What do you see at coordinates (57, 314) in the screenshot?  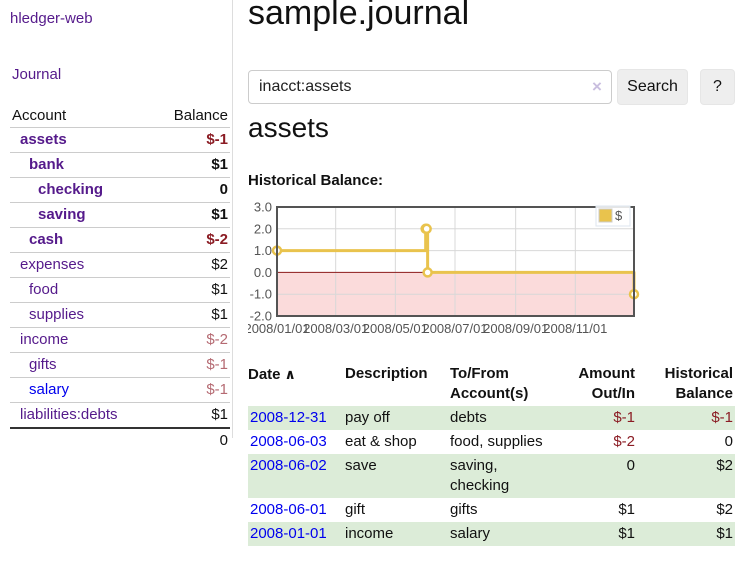 I see `account-link-supplies: supplies` at bounding box center [57, 314].